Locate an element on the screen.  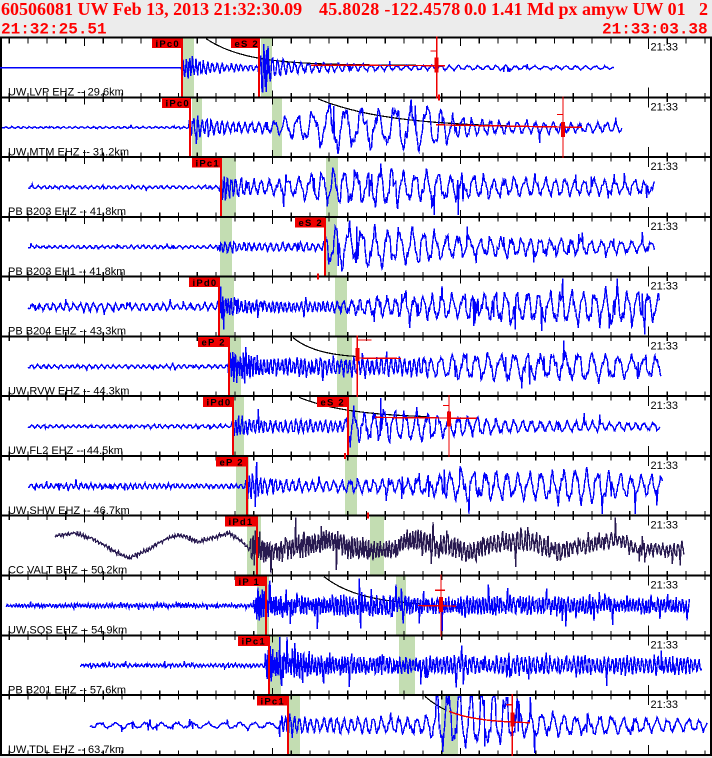
svg-text: UW TDL EHZ -- 63.7km is located at coordinates (66, 750).